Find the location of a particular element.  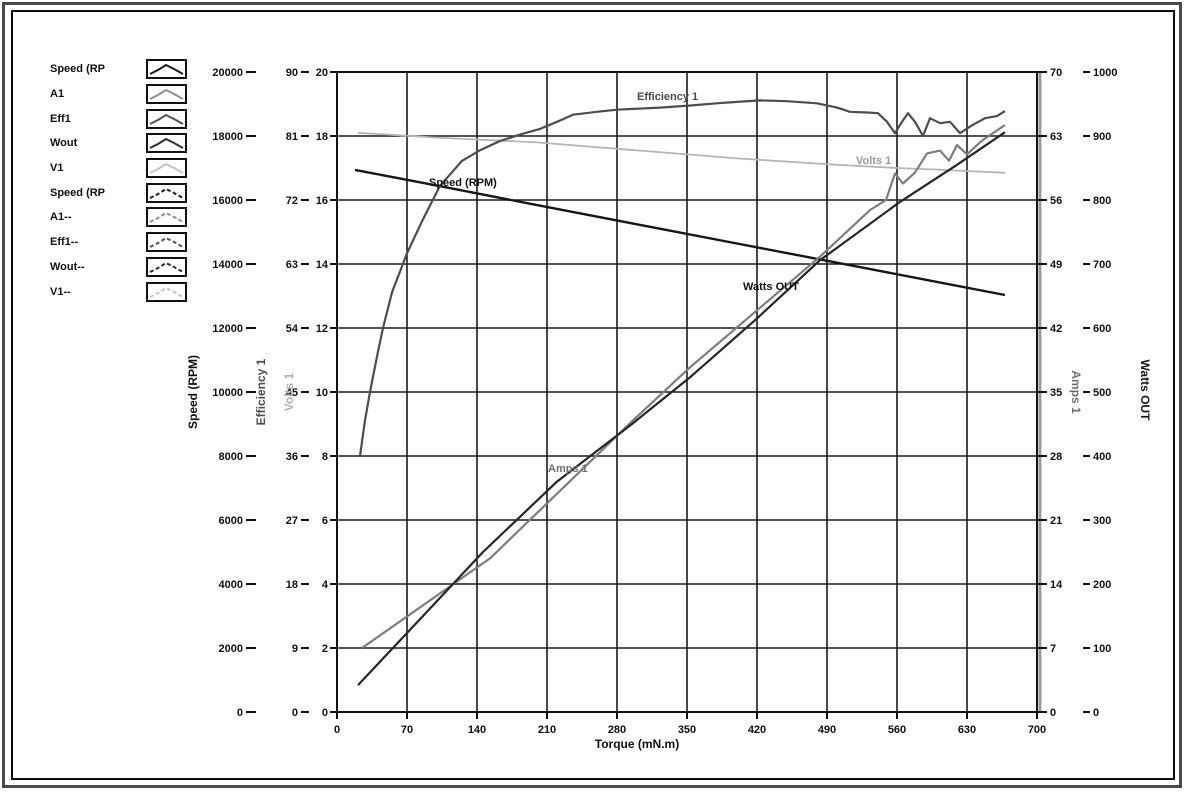

amps-tick-label: 21 is located at coordinates (1056, 521).